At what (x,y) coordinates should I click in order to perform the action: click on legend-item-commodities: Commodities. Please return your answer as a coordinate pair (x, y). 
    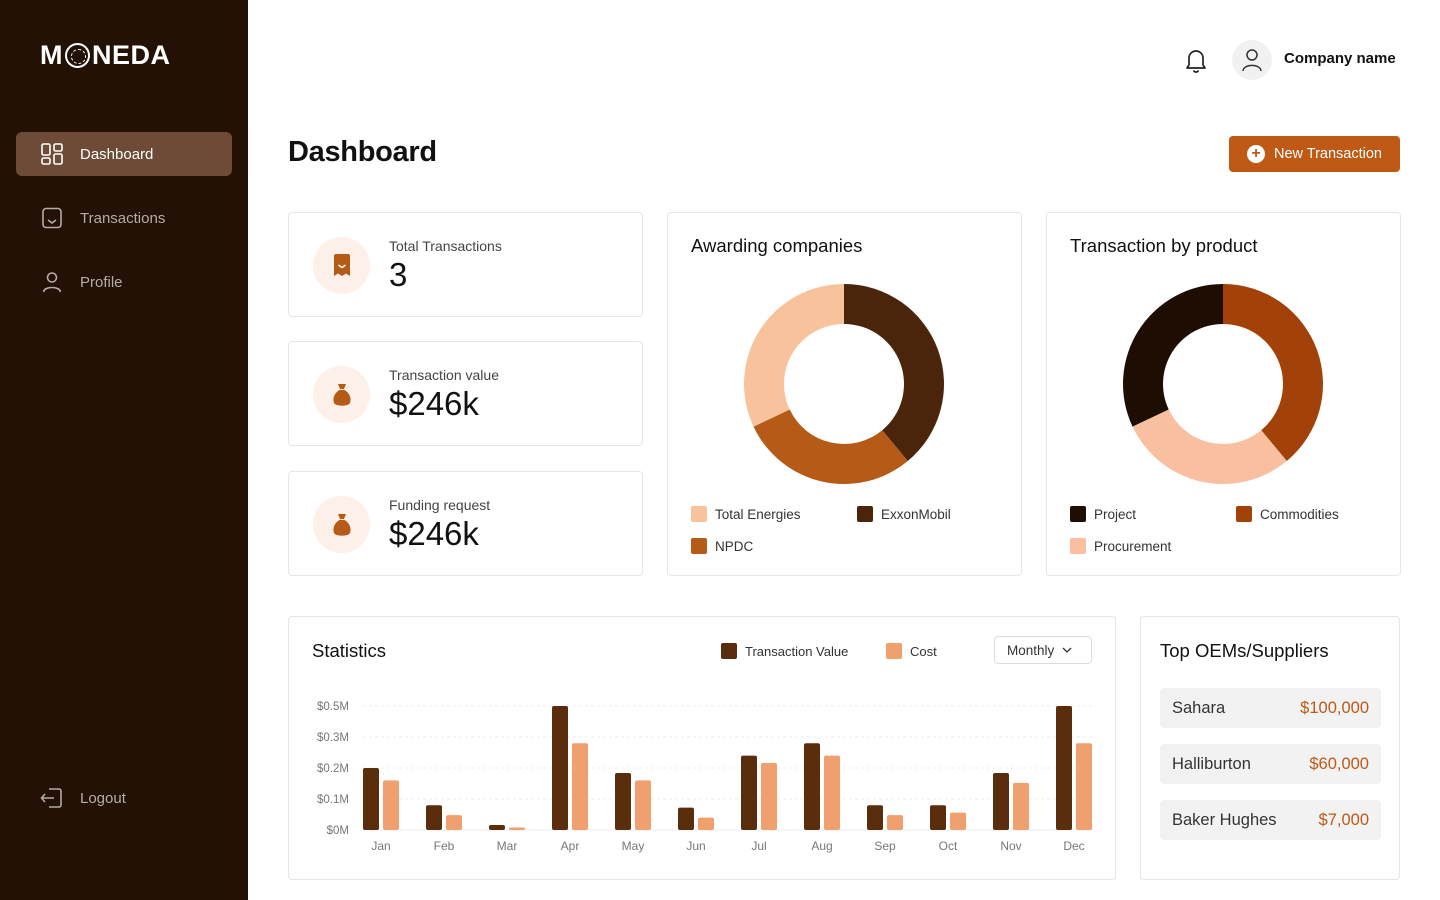
    Looking at the image, I should click on (1287, 514).